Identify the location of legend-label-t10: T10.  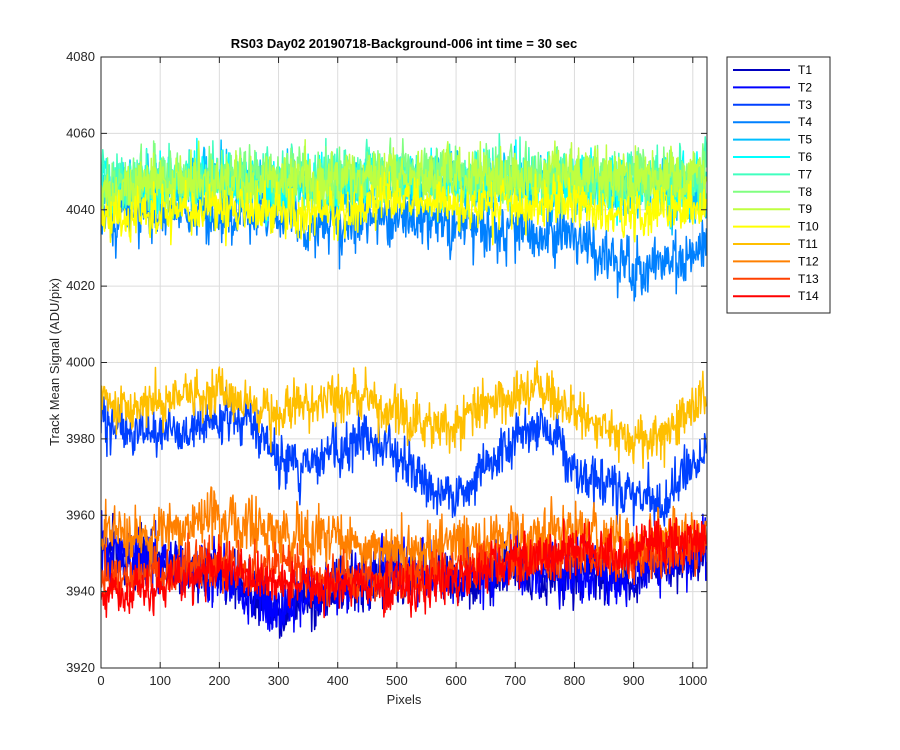
(808, 227).